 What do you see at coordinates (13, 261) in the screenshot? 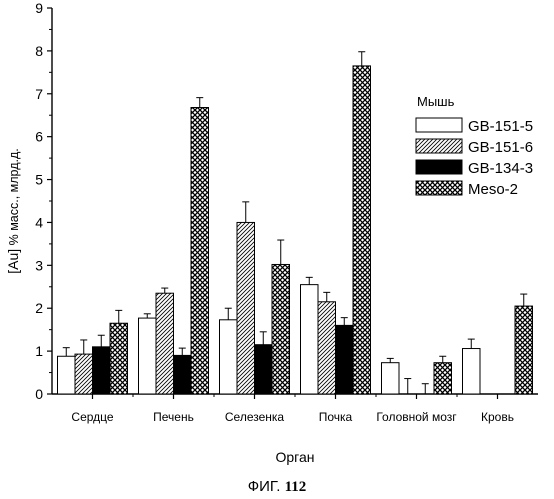
I see `y-axis-label-main: [Au]` at bounding box center [13, 261].